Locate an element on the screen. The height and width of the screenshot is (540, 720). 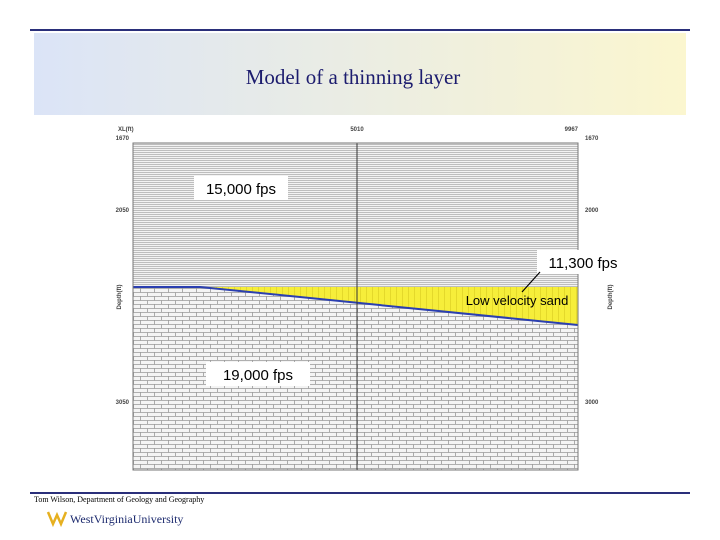
left-label: 2050 is located at coordinates (123, 211).